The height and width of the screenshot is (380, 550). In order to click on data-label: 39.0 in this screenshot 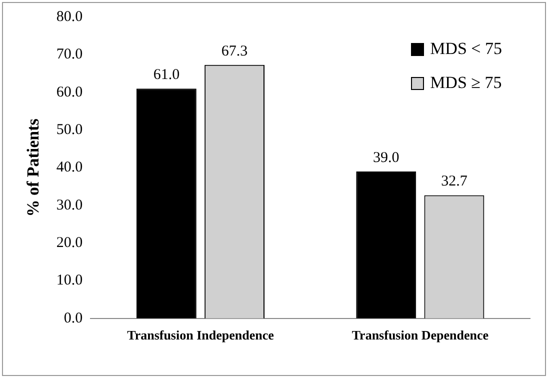, I will do `click(386, 158)`.